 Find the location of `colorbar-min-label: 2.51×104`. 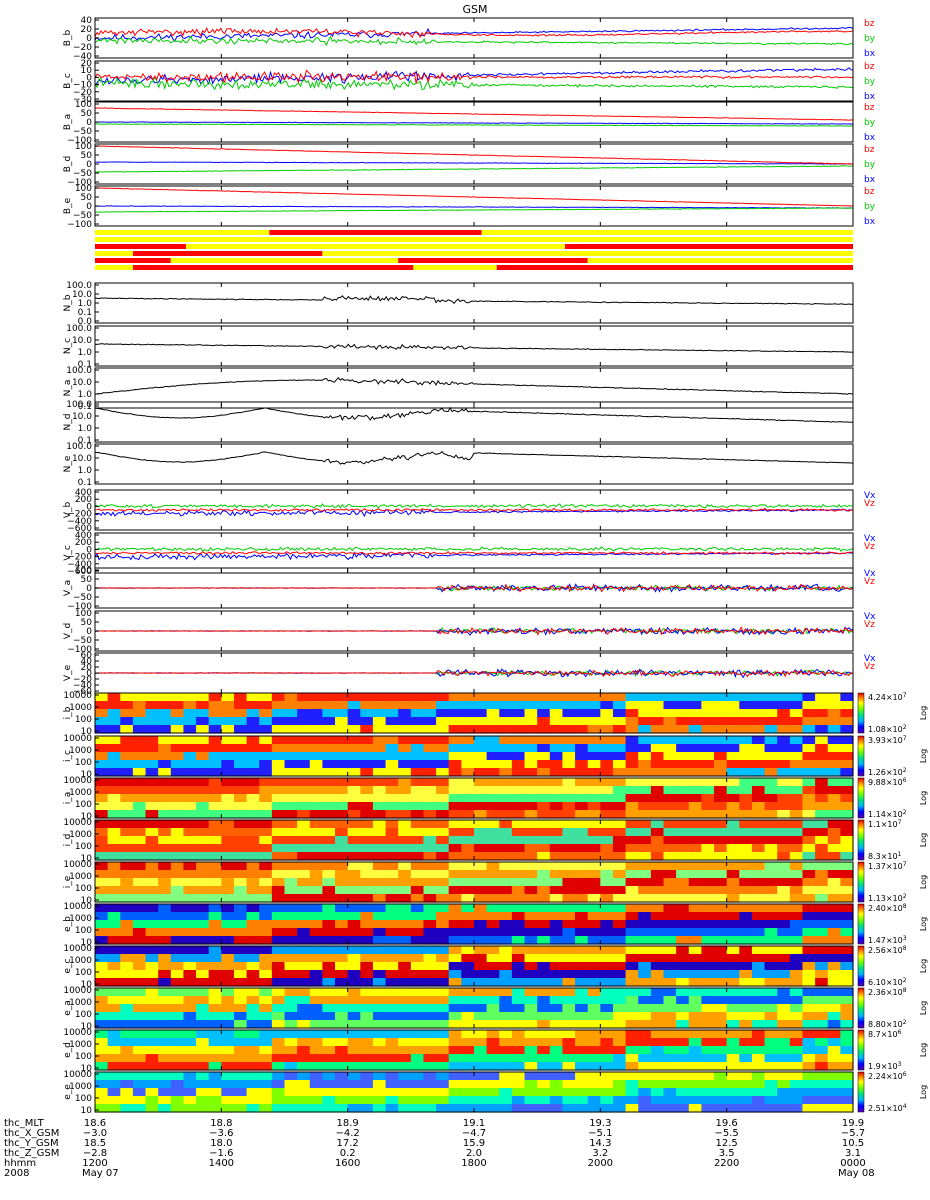

colorbar-min-label: 2.51×104 is located at coordinates (887, 1108).